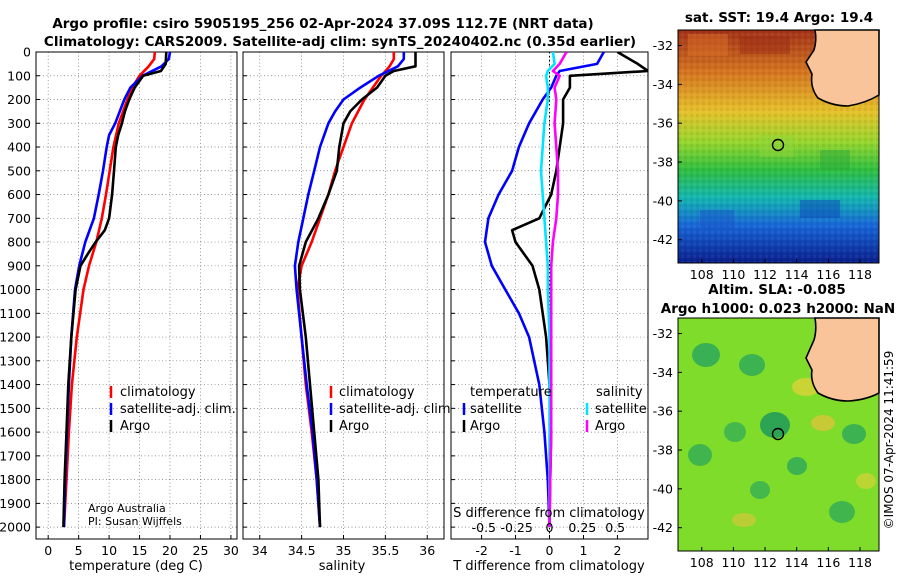 The height and width of the screenshot is (580, 900). Describe the element at coordinates (582, 527) in the screenshot. I see `s-diff-tick-label: 0.25` at that location.